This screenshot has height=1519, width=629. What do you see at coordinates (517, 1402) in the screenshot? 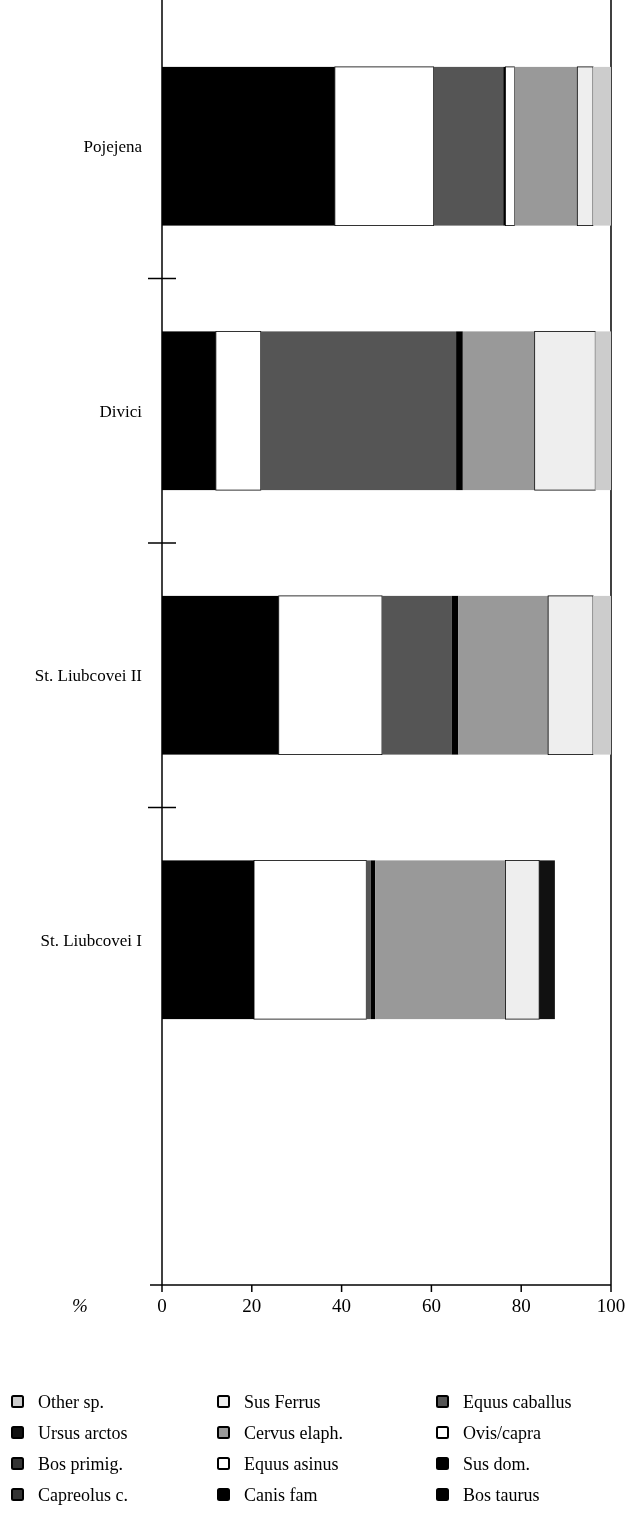
I see `legend-label: Equus caballus` at bounding box center [517, 1402].